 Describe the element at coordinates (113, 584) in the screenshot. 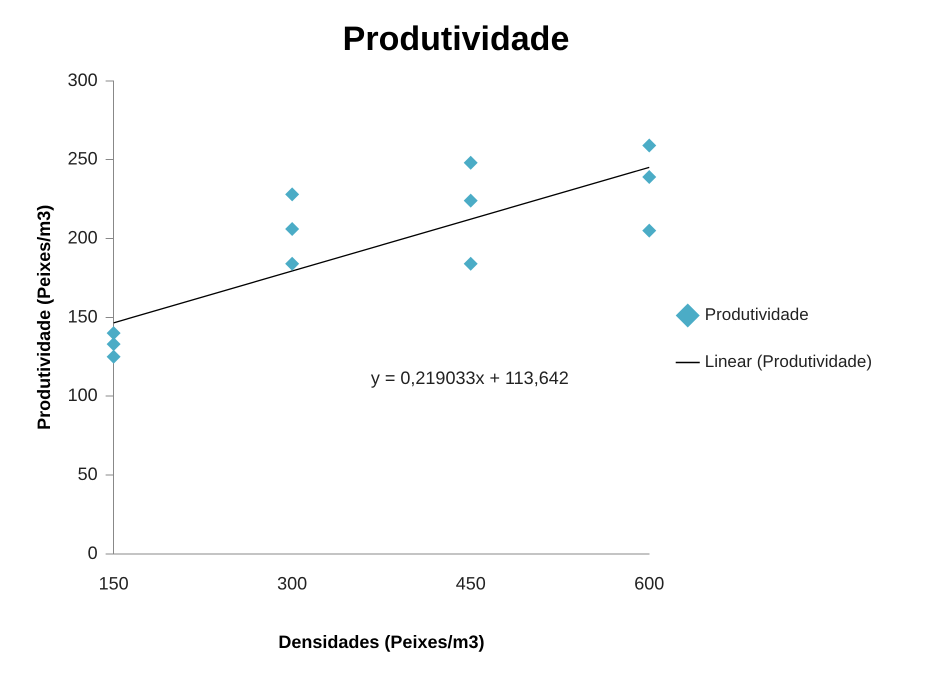

I see `x-tick-label: 150` at that location.